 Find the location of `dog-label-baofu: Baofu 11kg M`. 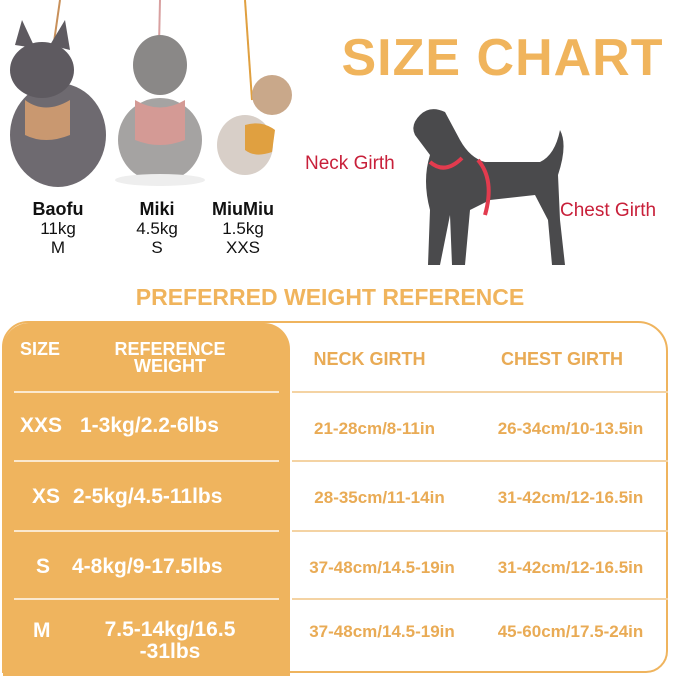

dog-label-baofu: Baofu 11kg M is located at coordinates (58, 228).